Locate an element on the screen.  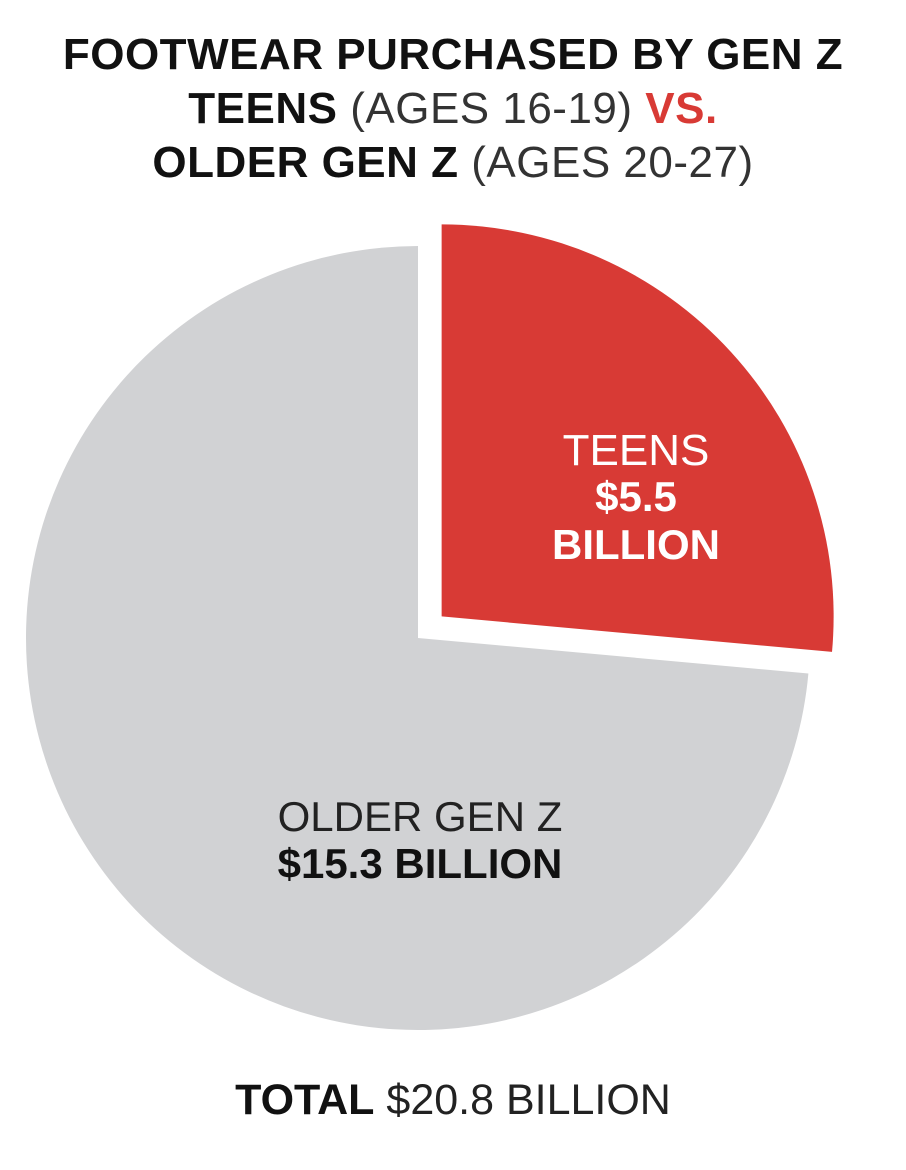
total-line: TOTAL $20.8 BILLION is located at coordinates (453, 1100).